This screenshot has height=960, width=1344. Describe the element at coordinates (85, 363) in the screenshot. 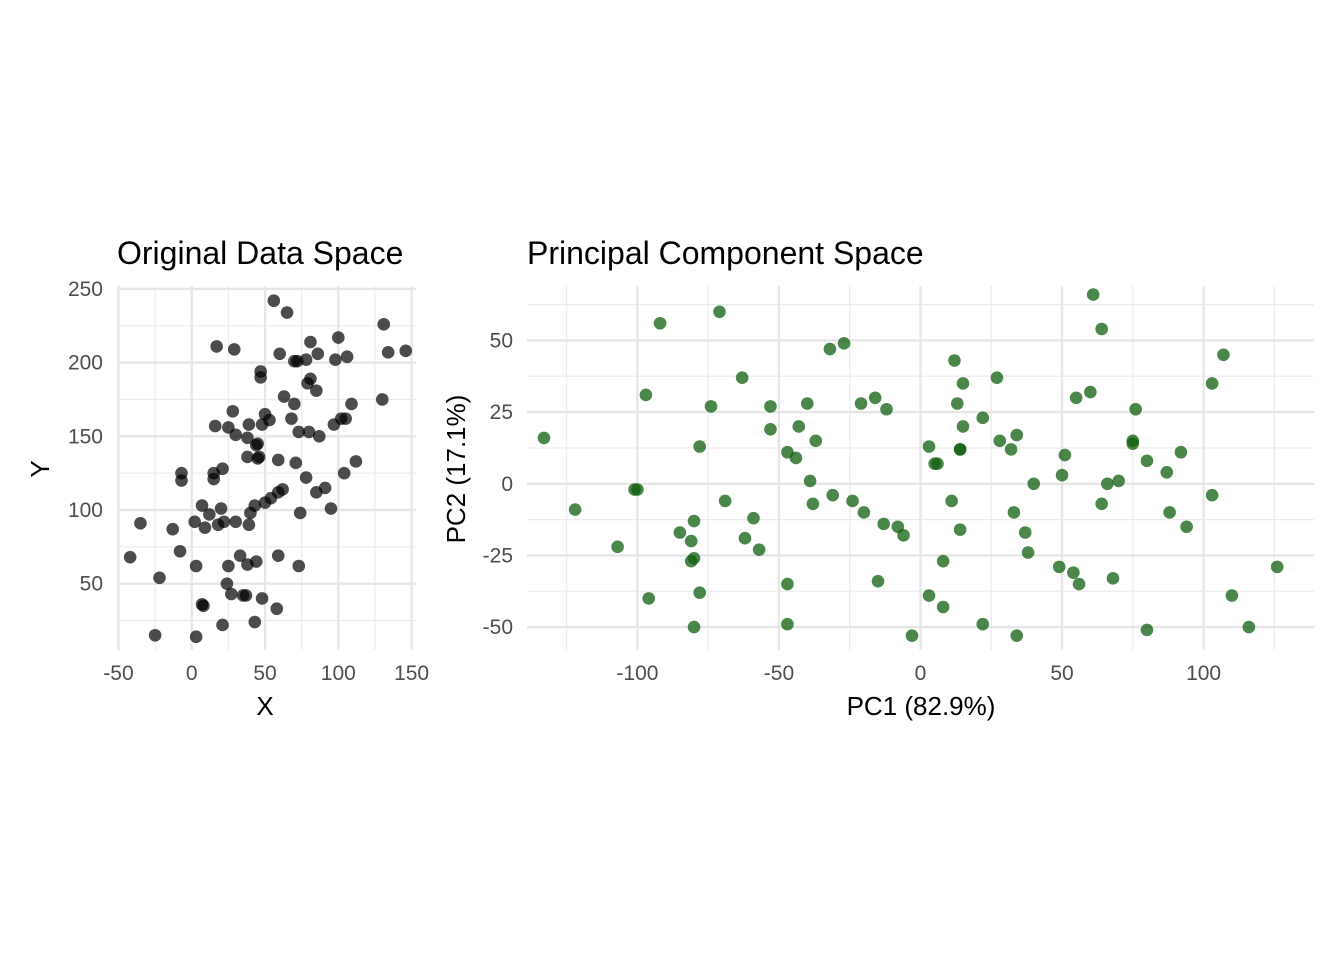

I see `original-y-tick-label: 200` at that location.